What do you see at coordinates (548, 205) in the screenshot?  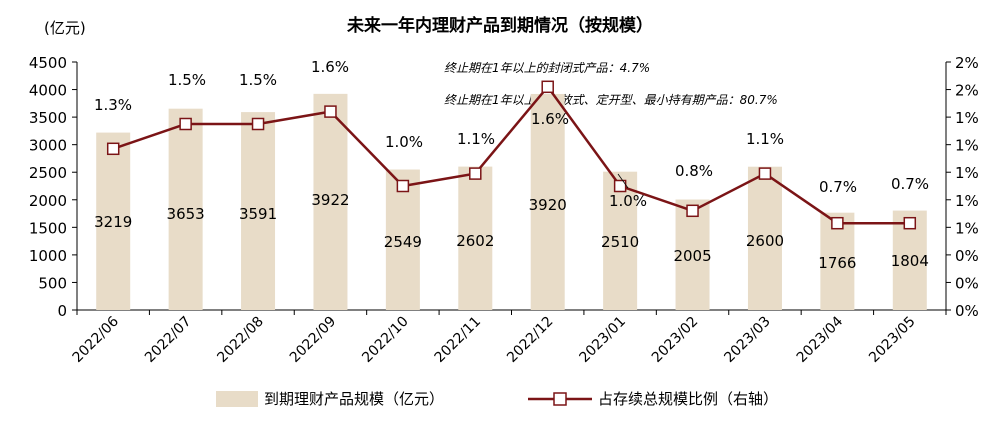 I see `bar-value-label: 3920` at bounding box center [548, 205].